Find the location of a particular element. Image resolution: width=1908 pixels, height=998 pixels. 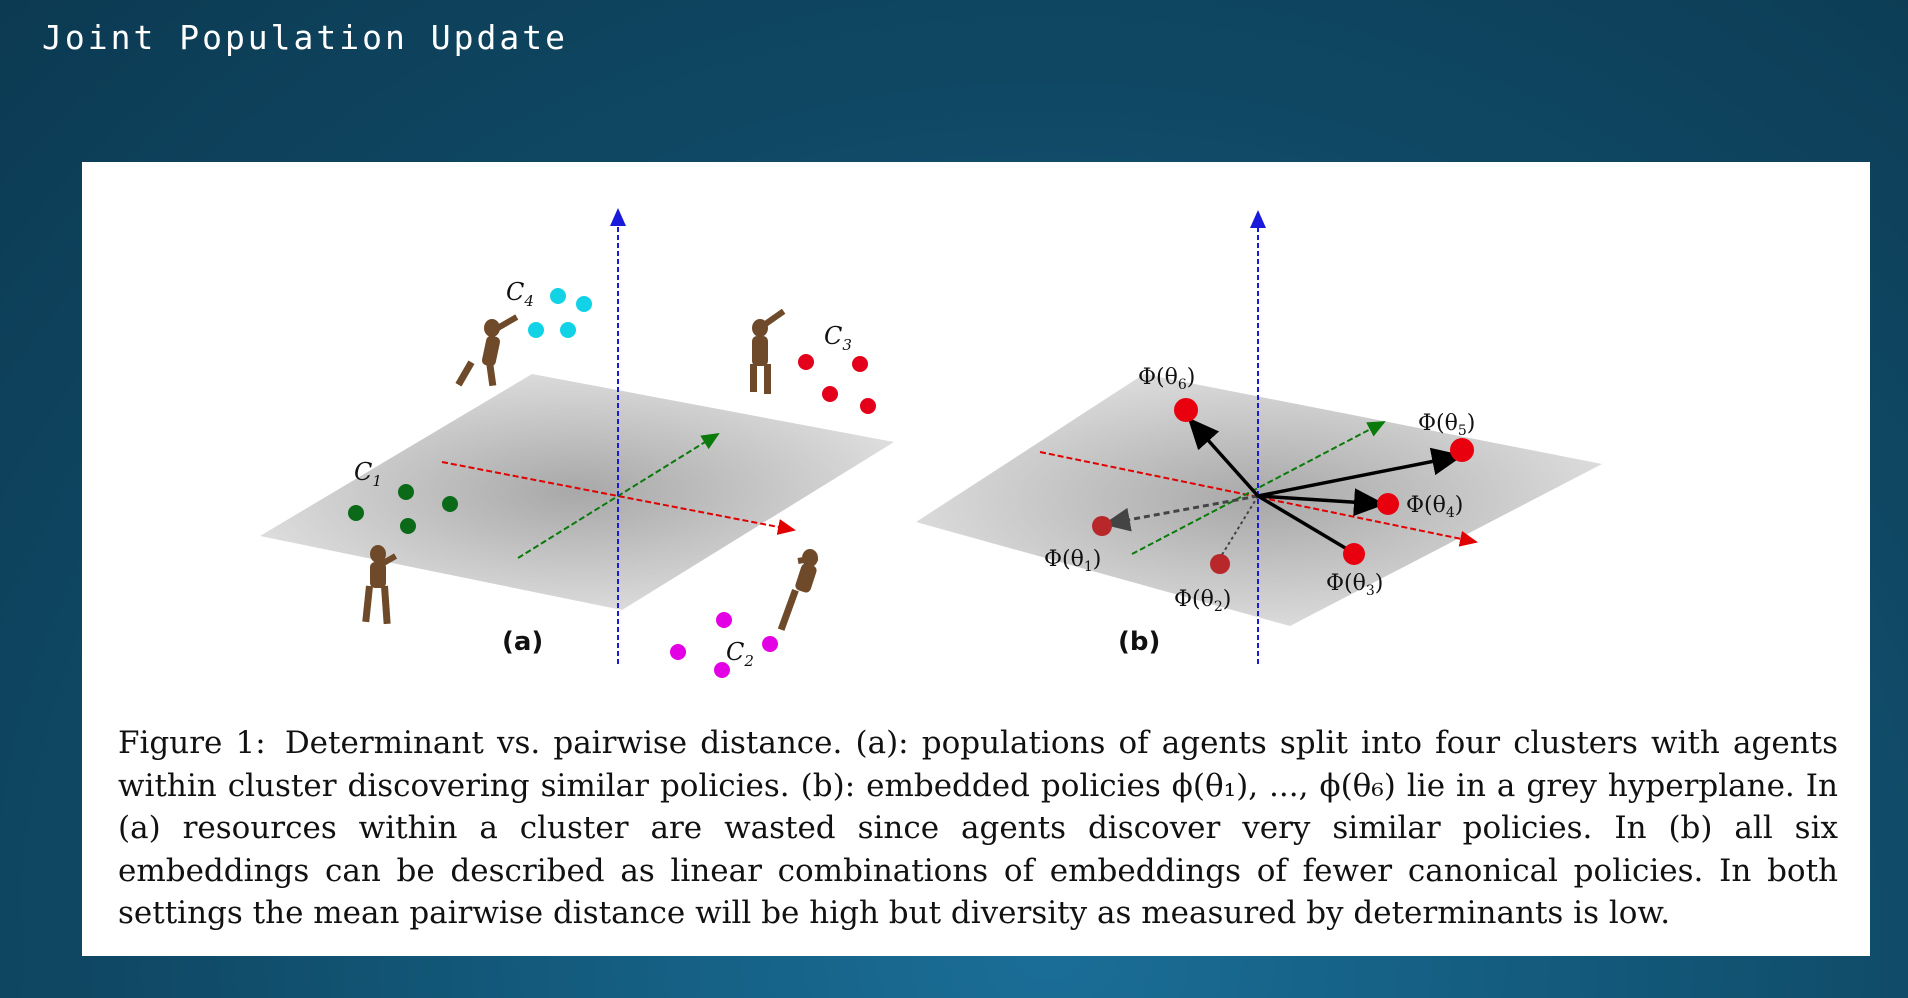

panel-b-label: (b) is located at coordinates (1139, 642).